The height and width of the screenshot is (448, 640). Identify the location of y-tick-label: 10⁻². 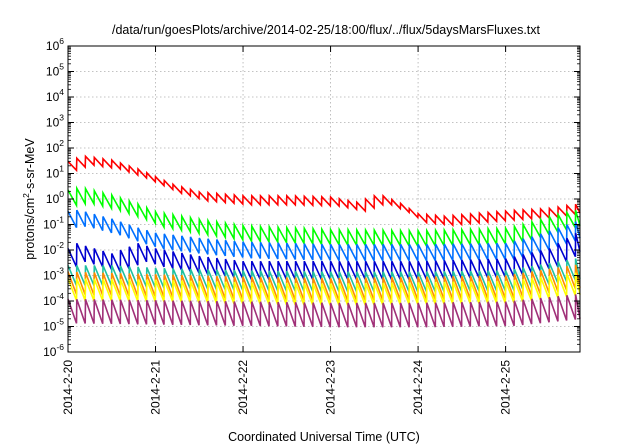
(53, 248).